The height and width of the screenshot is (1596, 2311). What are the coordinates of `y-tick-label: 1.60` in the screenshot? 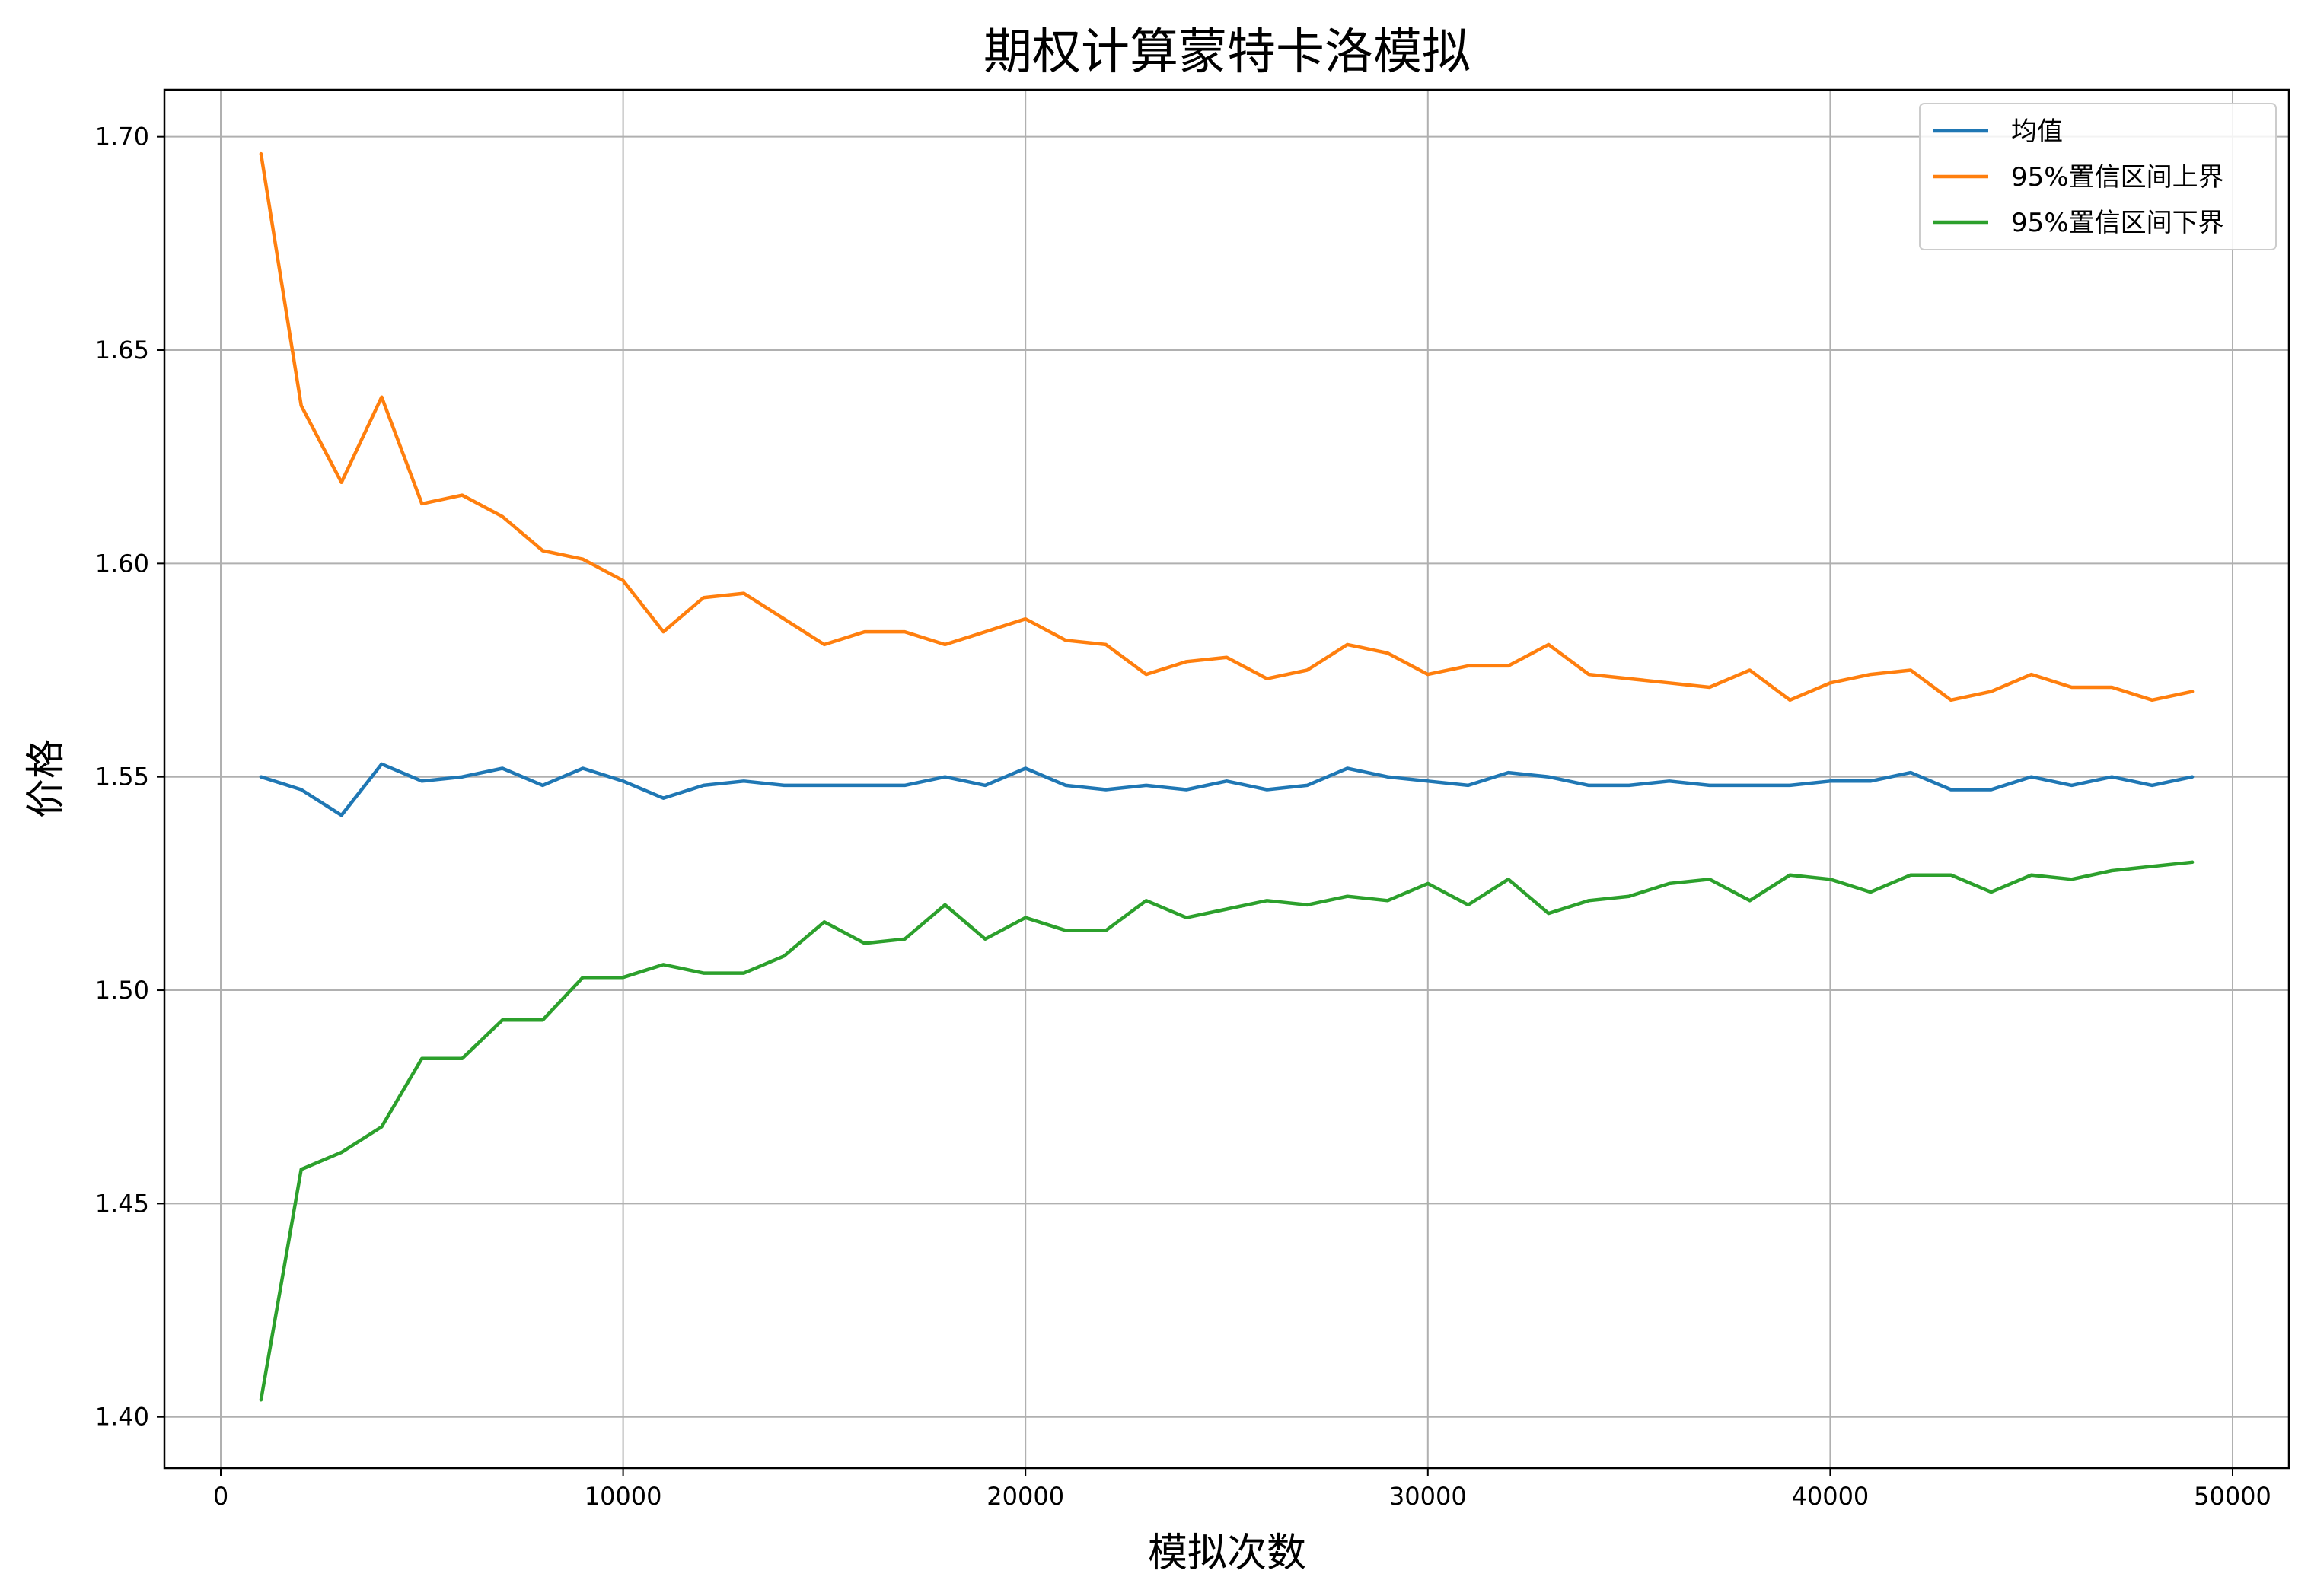 It's located at (122, 563).